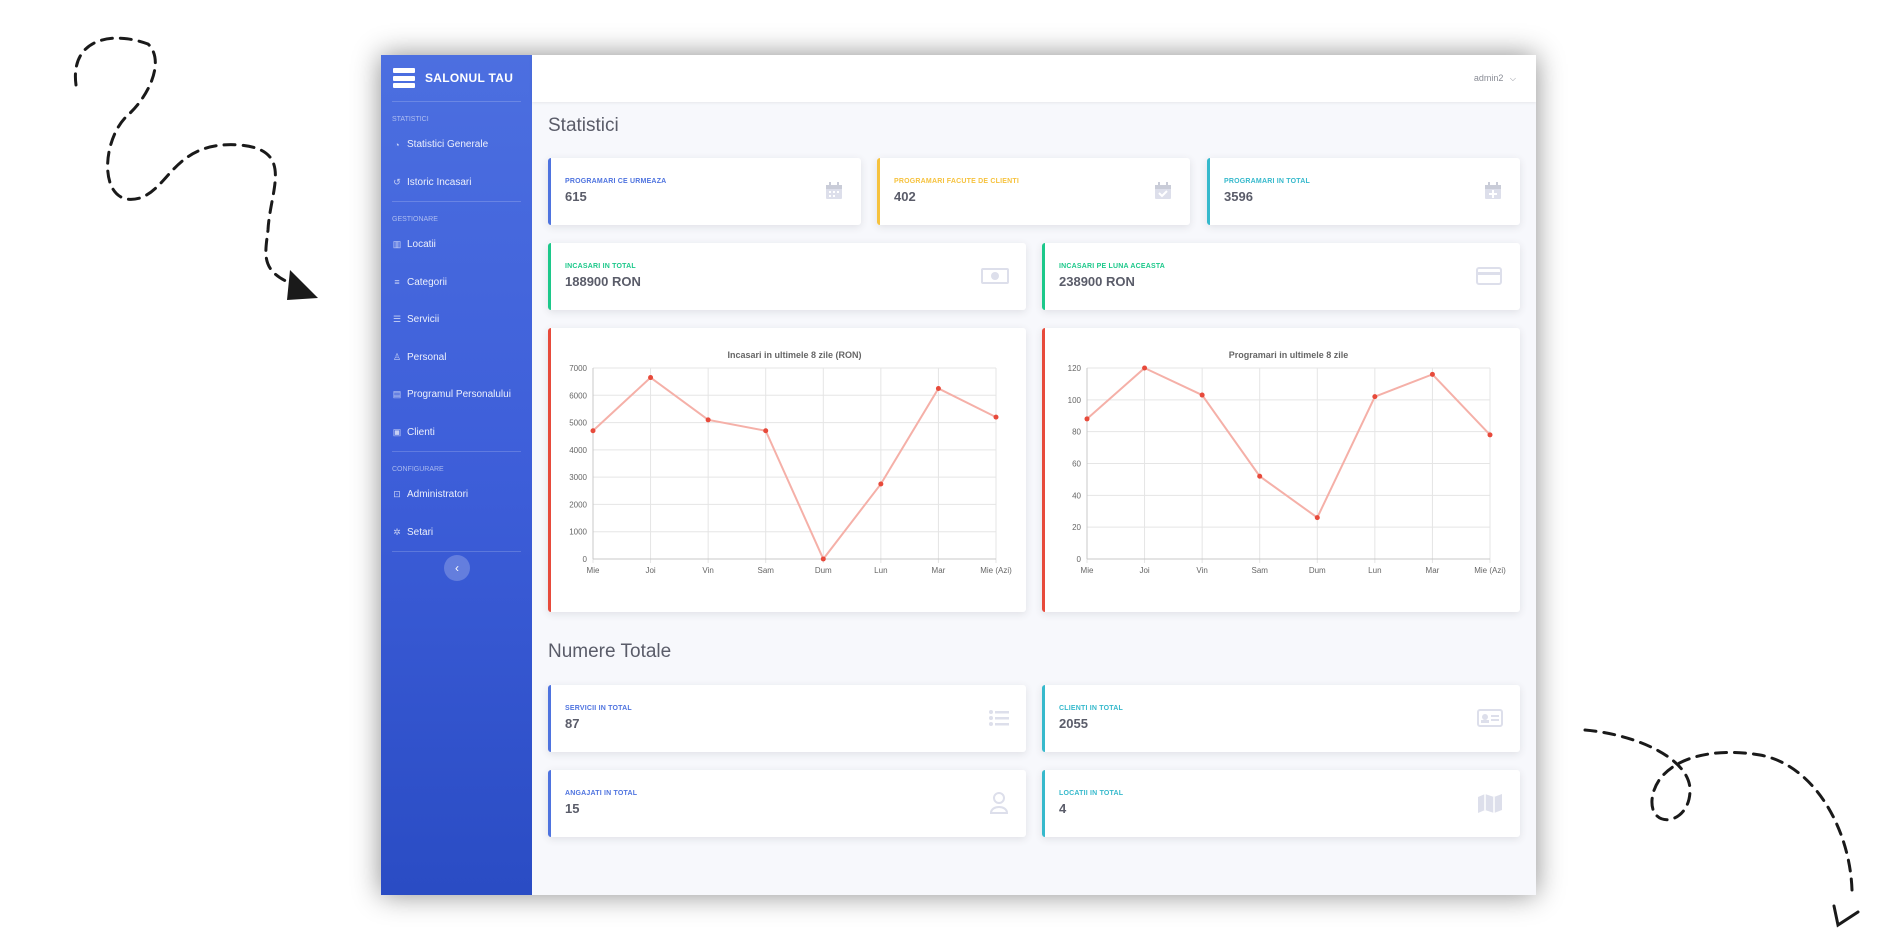  I want to click on calendar-check-icon, so click(1163, 191).